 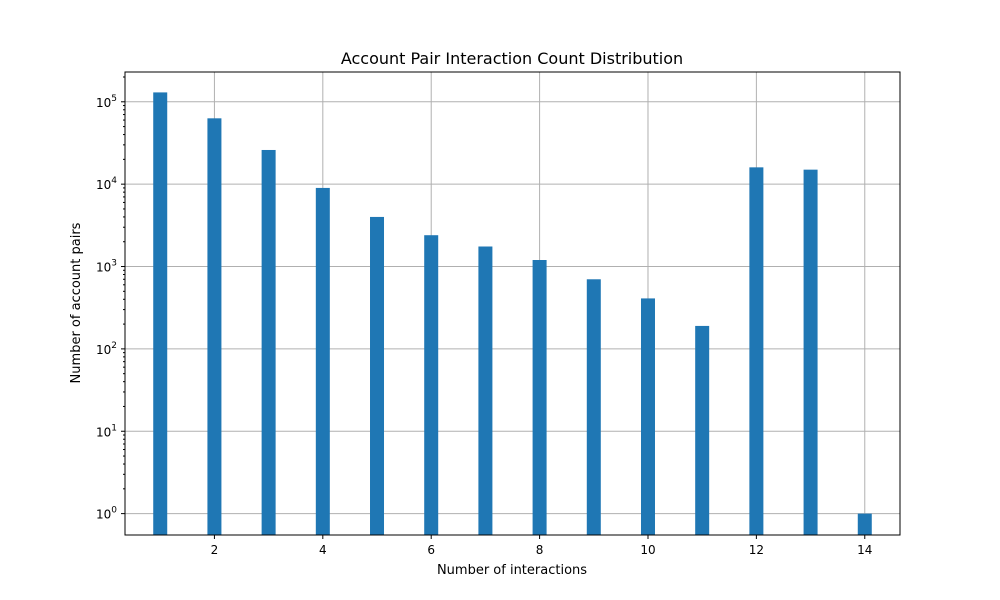 What do you see at coordinates (110, 299) in the screenshot?
I see `y-axis-ticks: 10⁰ 10¹ 10² 10³ 10⁴ 10⁵` at bounding box center [110, 299].